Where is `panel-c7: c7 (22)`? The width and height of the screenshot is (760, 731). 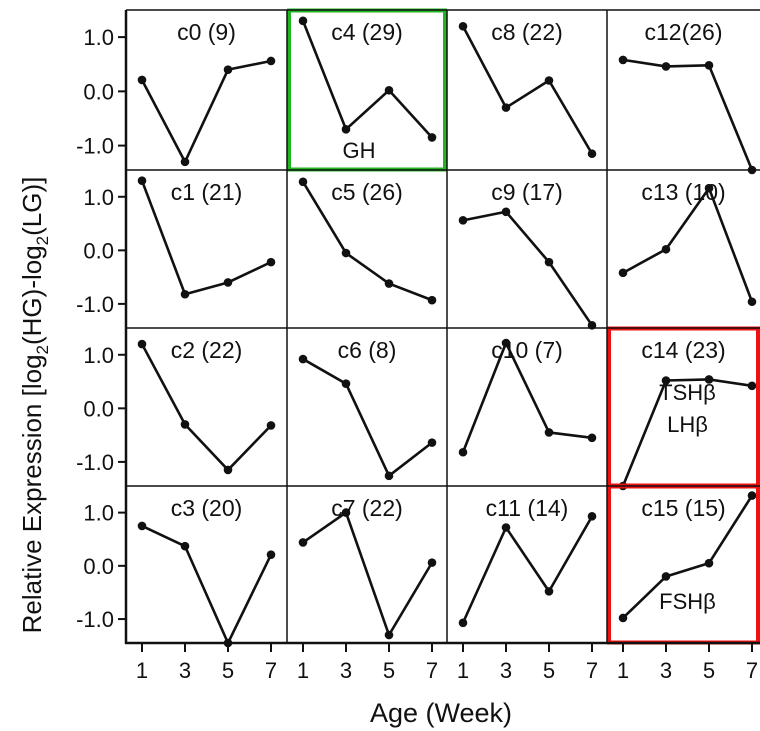
panel-c7: c7 (22) is located at coordinates (367, 567).